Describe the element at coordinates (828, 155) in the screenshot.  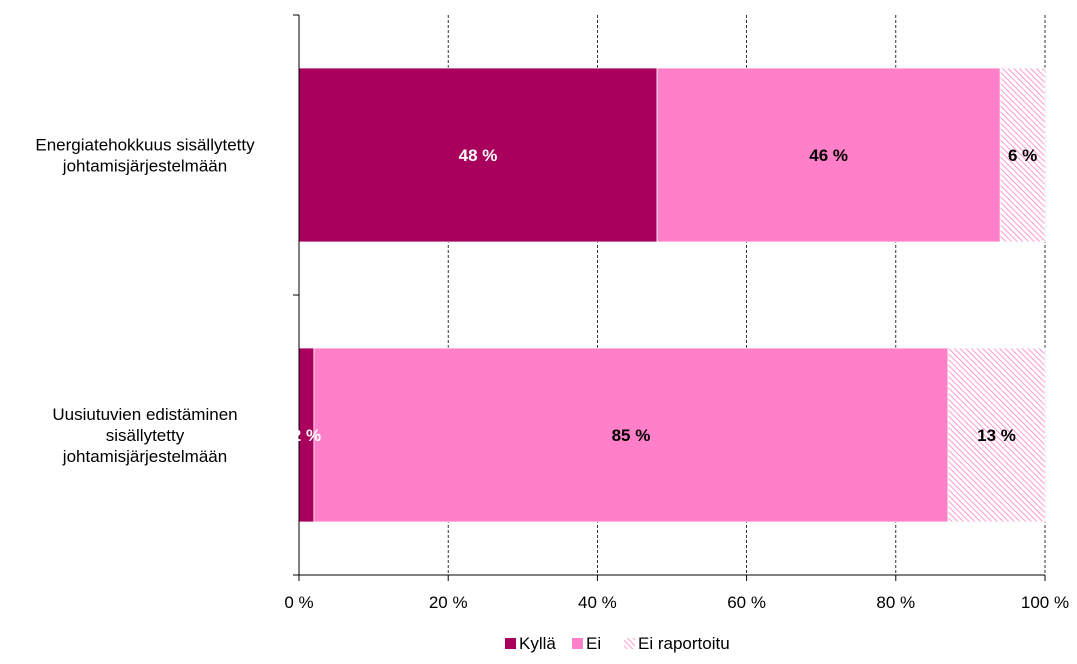
I see `data-label: 46 %` at that location.